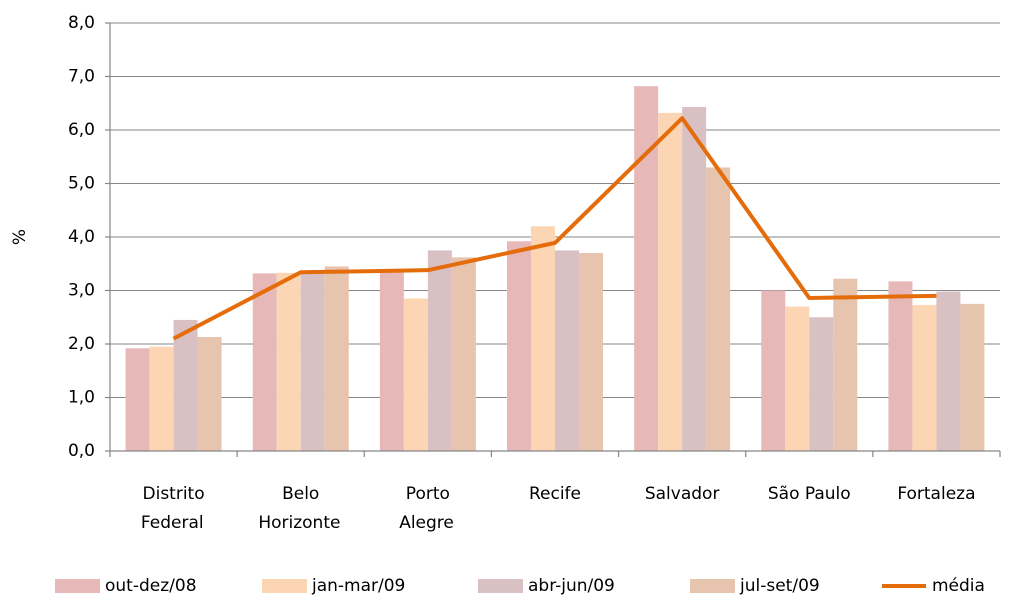 The width and height of the screenshot is (1024, 606). Describe the element at coordinates (81, 130) in the screenshot. I see `y-tick-label: 6,0` at that location.